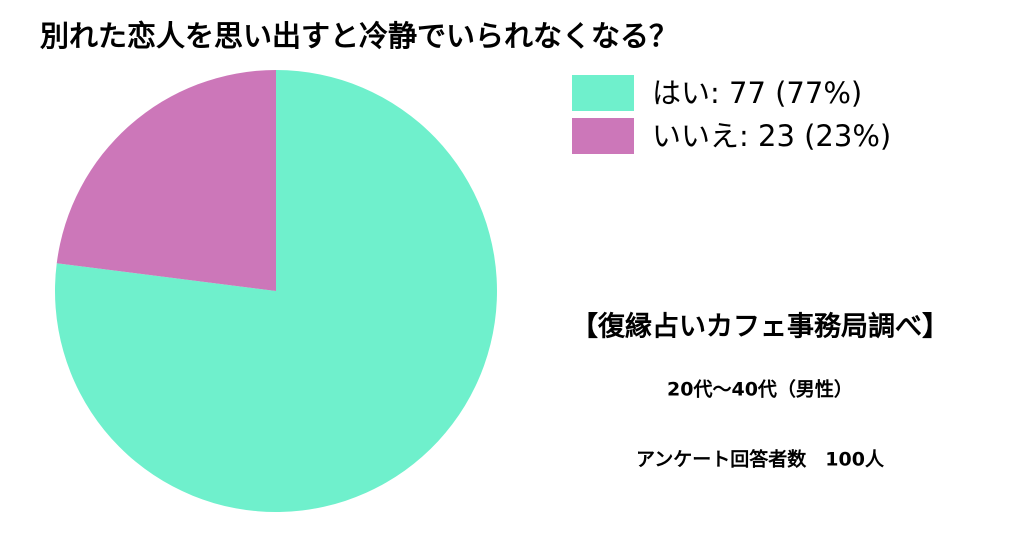 The width and height of the screenshot is (1024, 542). What do you see at coordinates (166, 180) in the screenshot?
I see `pie-slice` at bounding box center [166, 180].